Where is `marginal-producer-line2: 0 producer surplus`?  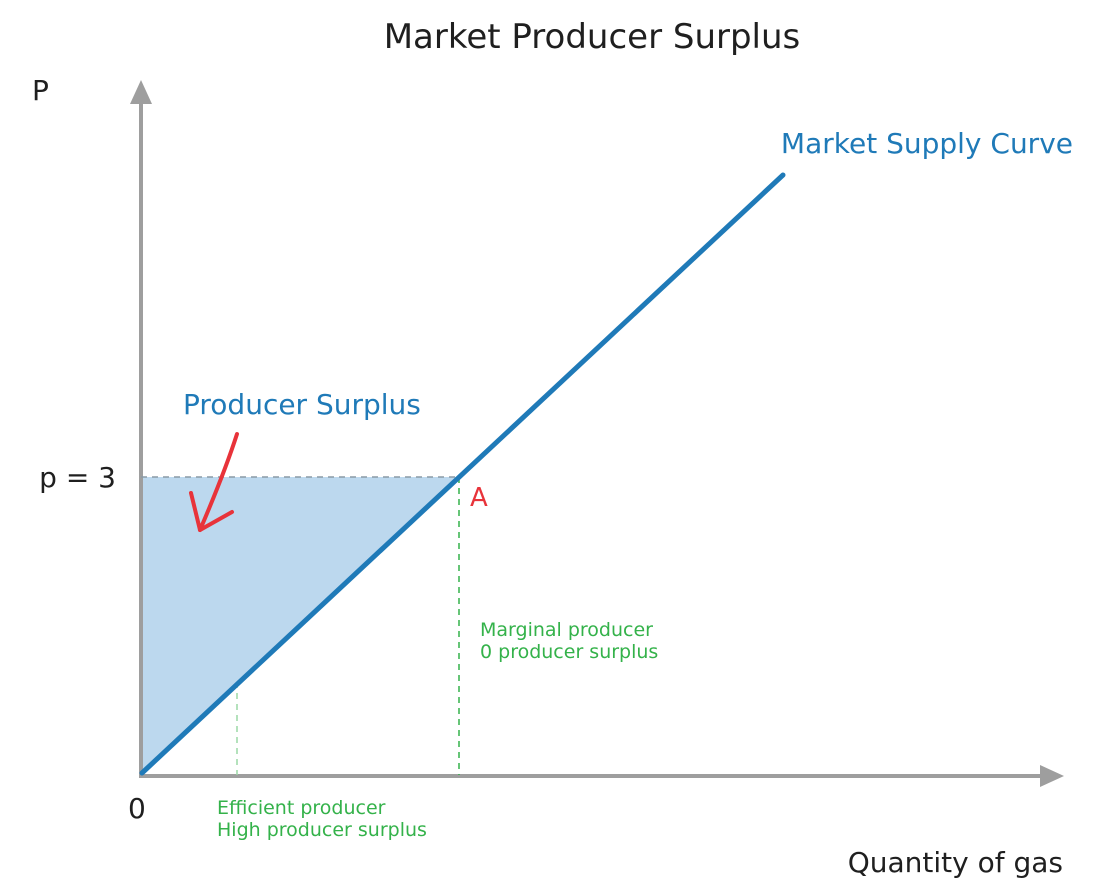
marginal-producer-line2: 0 producer surplus is located at coordinates (569, 652).